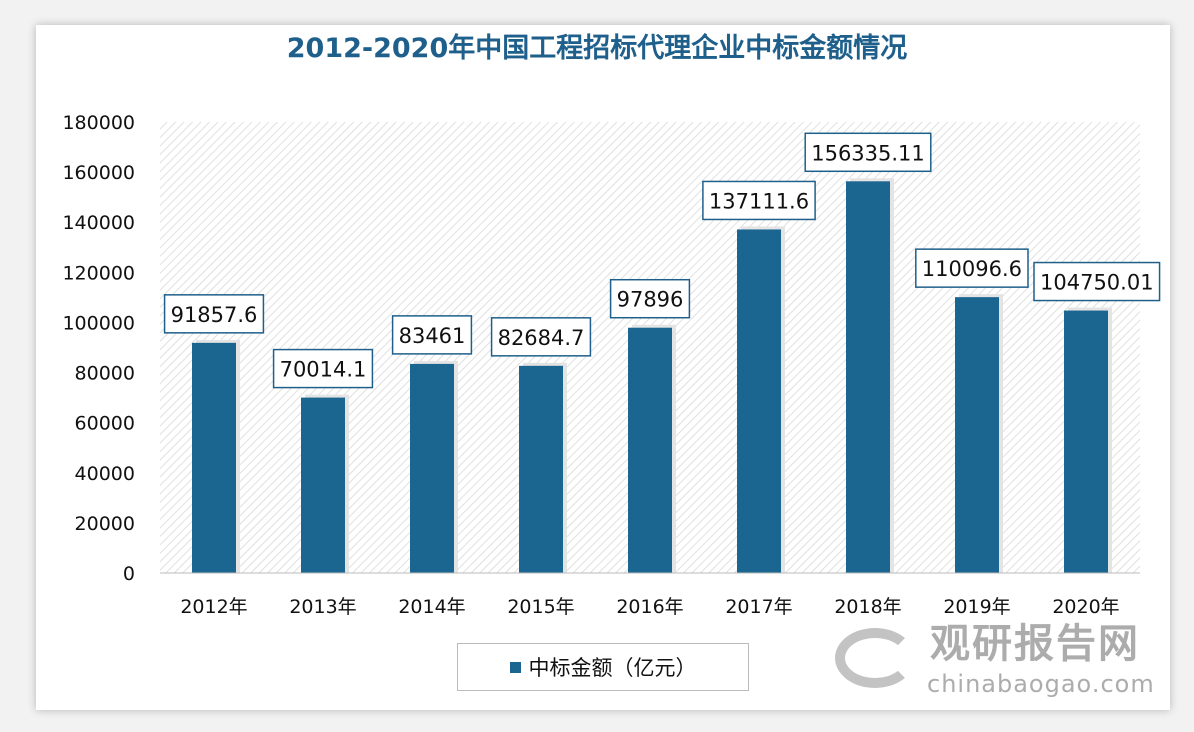 The width and height of the screenshot is (1194, 732). What do you see at coordinates (597, 48) in the screenshot?
I see `chart-title: 2012-2020年中国工程招标代理企业中标金额情况` at bounding box center [597, 48].